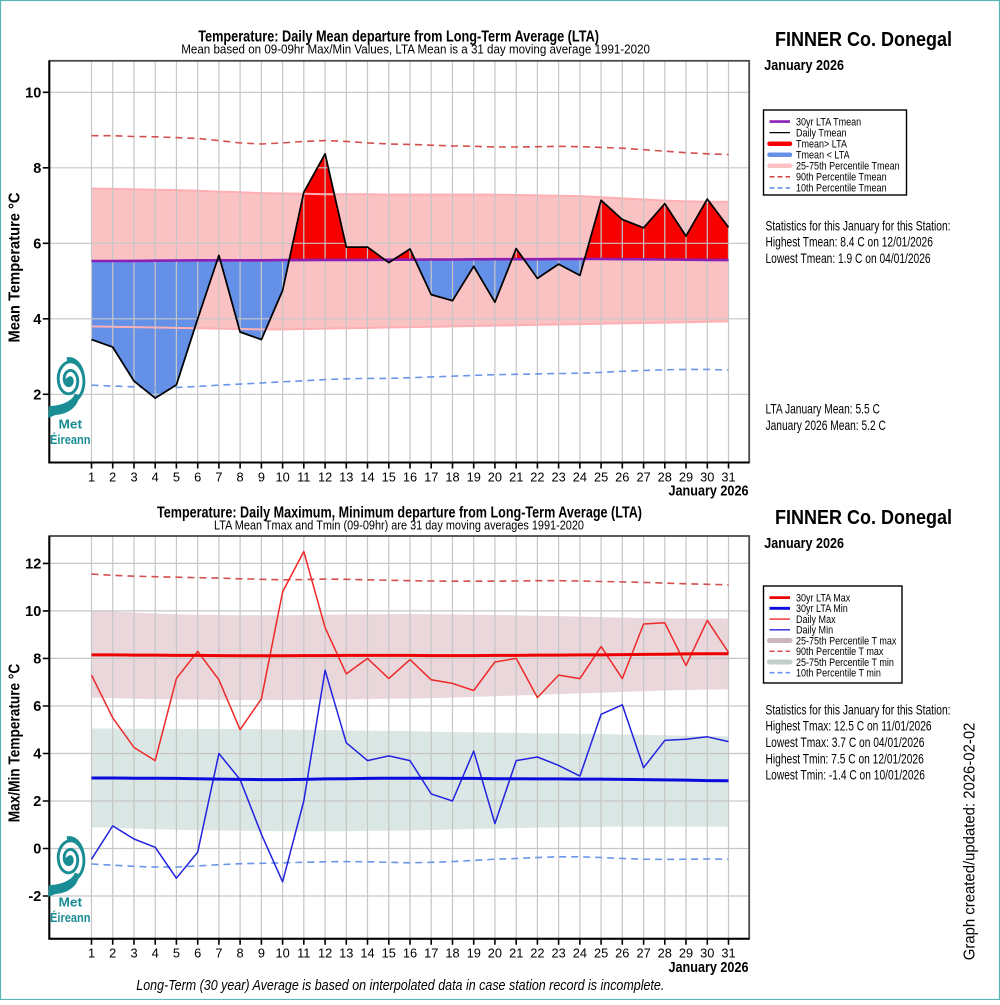 This screenshot has height=1005, width=1000. I want to click on svg-text:Highest Tmax: 12.5 C on 11/01/: Highest Tmax: 12.5 C on 11/01/2026, so click(849, 726).